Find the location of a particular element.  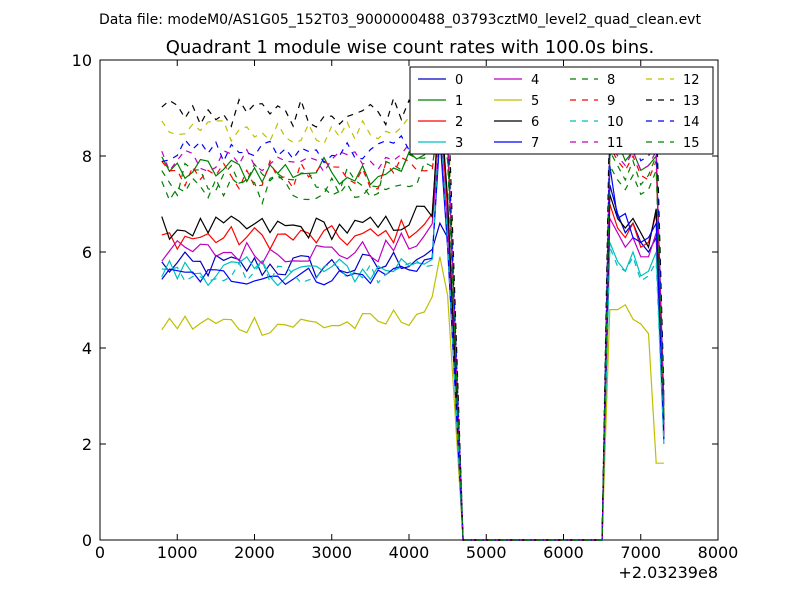

legend-label-7: 7 is located at coordinates (535, 143).